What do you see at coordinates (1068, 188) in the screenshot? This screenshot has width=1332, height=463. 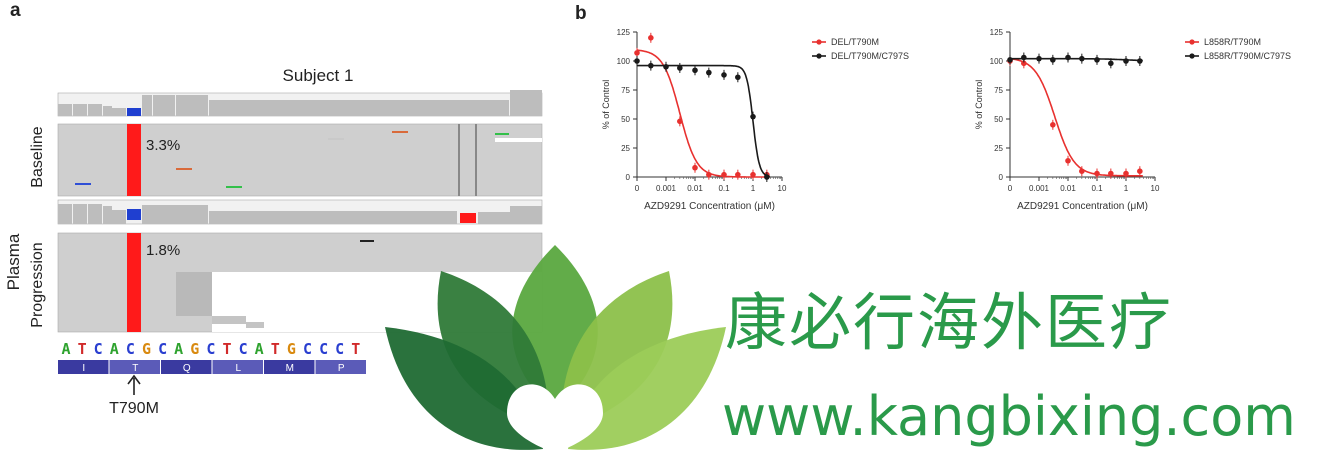 I see `chart2-x-tick-label: 0.01` at bounding box center [1068, 188].